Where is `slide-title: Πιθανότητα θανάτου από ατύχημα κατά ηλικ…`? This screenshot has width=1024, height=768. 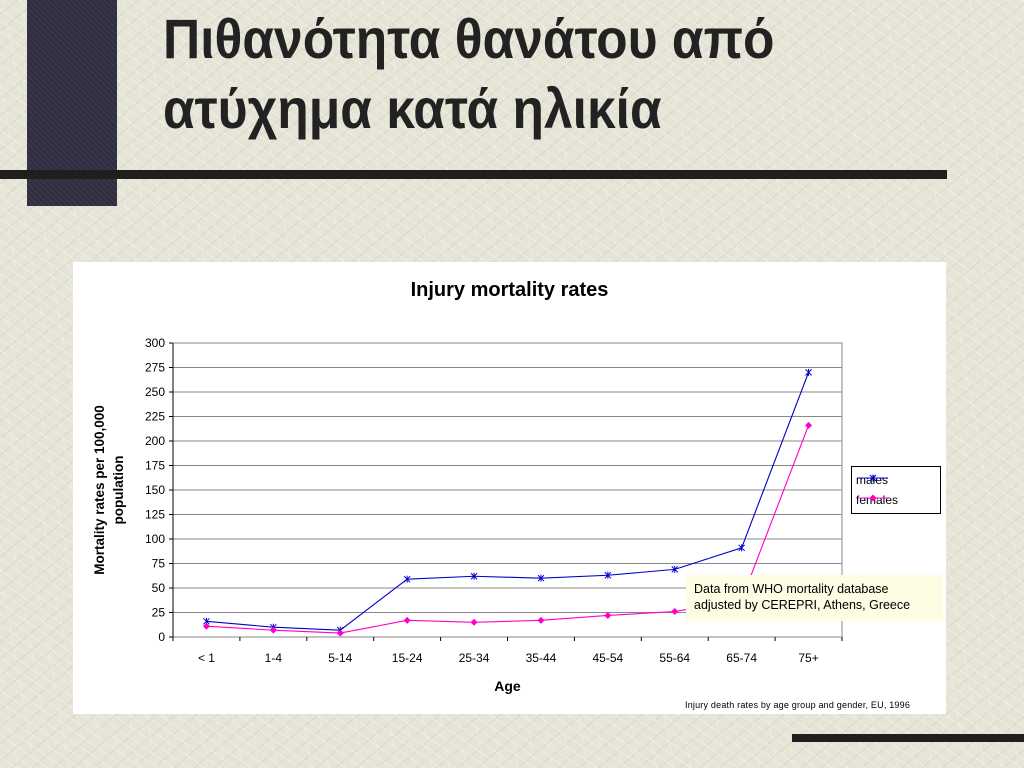 slide-title: Πιθανότητα θανάτου από ατύχημα κατά ηλικ… is located at coordinates (531, 74).